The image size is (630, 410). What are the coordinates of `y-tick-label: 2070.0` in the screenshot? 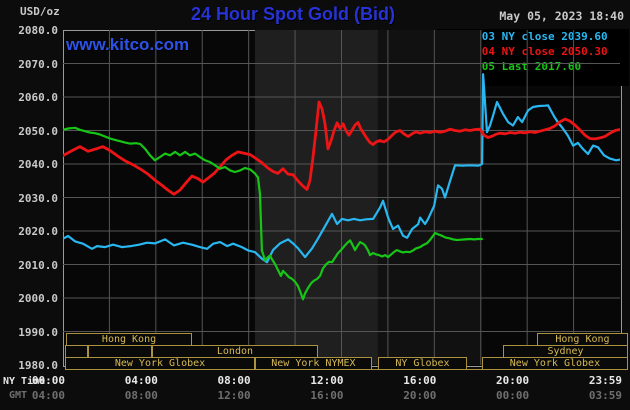 It's located at (38, 64).